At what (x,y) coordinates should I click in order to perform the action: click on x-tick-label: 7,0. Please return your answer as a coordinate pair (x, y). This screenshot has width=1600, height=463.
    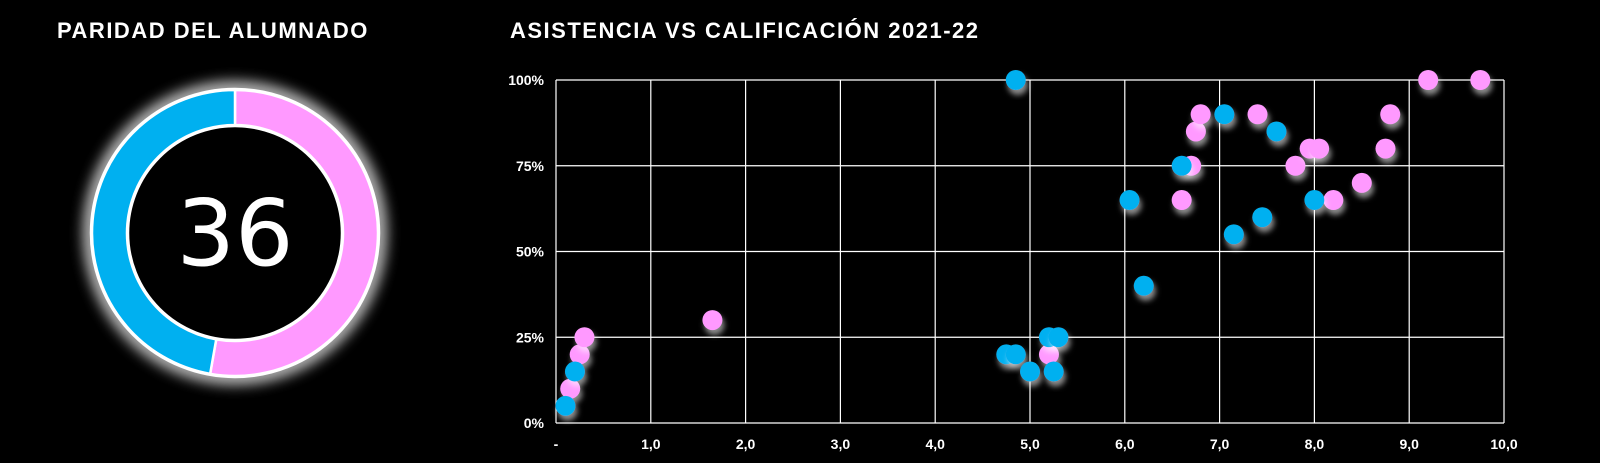
    Looking at the image, I should click on (1220, 444).